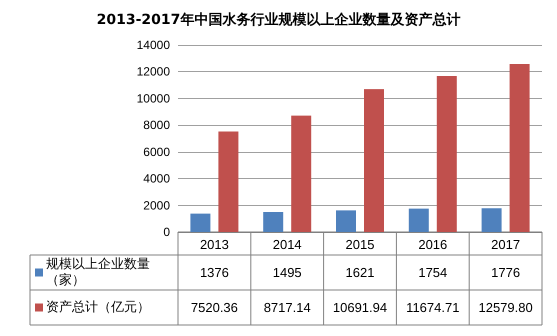 The width and height of the screenshot is (557, 336). What do you see at coordinates (153, 98) in the screenshot?
I see `y-tick-label: 10000` at bounding box center [153, 98].